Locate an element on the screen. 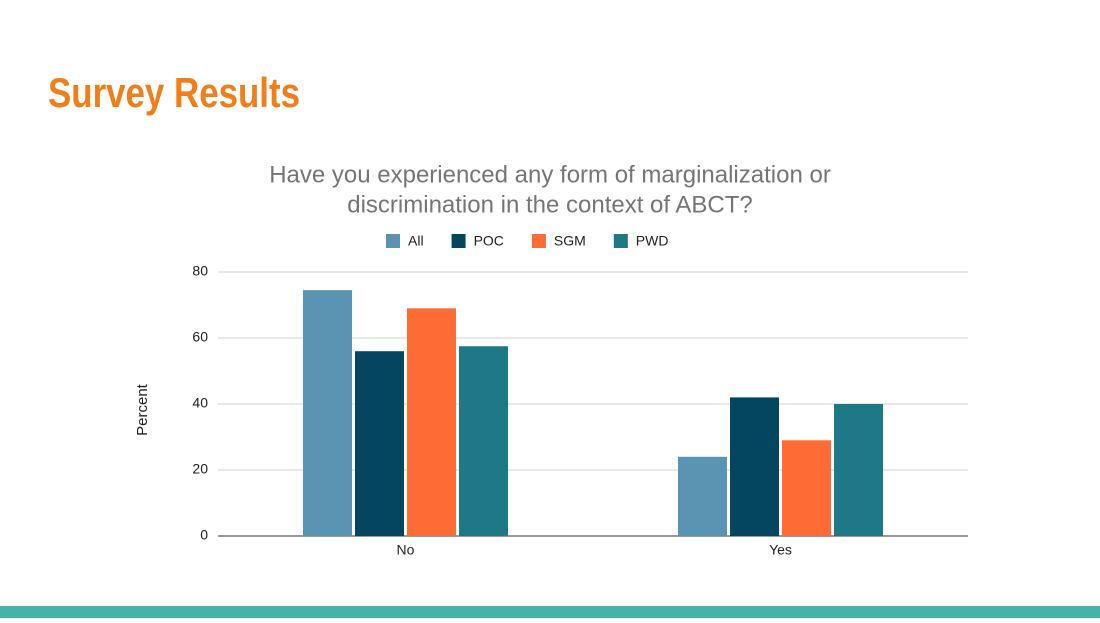 Image resolution: width=1100 pixels, height=623 pixels. y-tick-label: 60 is located at coordinates (200, 337).